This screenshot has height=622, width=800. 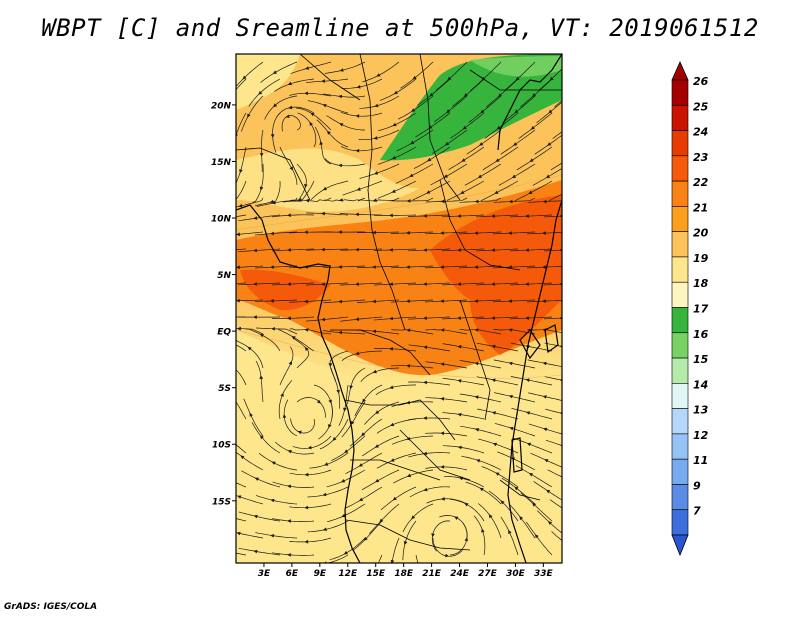 I want to click on lon-tick-label: 24E, so click(x=460, y=574).